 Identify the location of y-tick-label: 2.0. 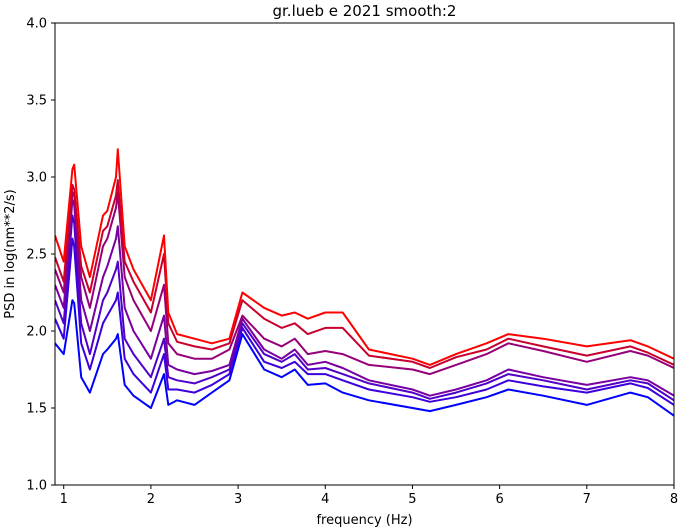
(36, 332).